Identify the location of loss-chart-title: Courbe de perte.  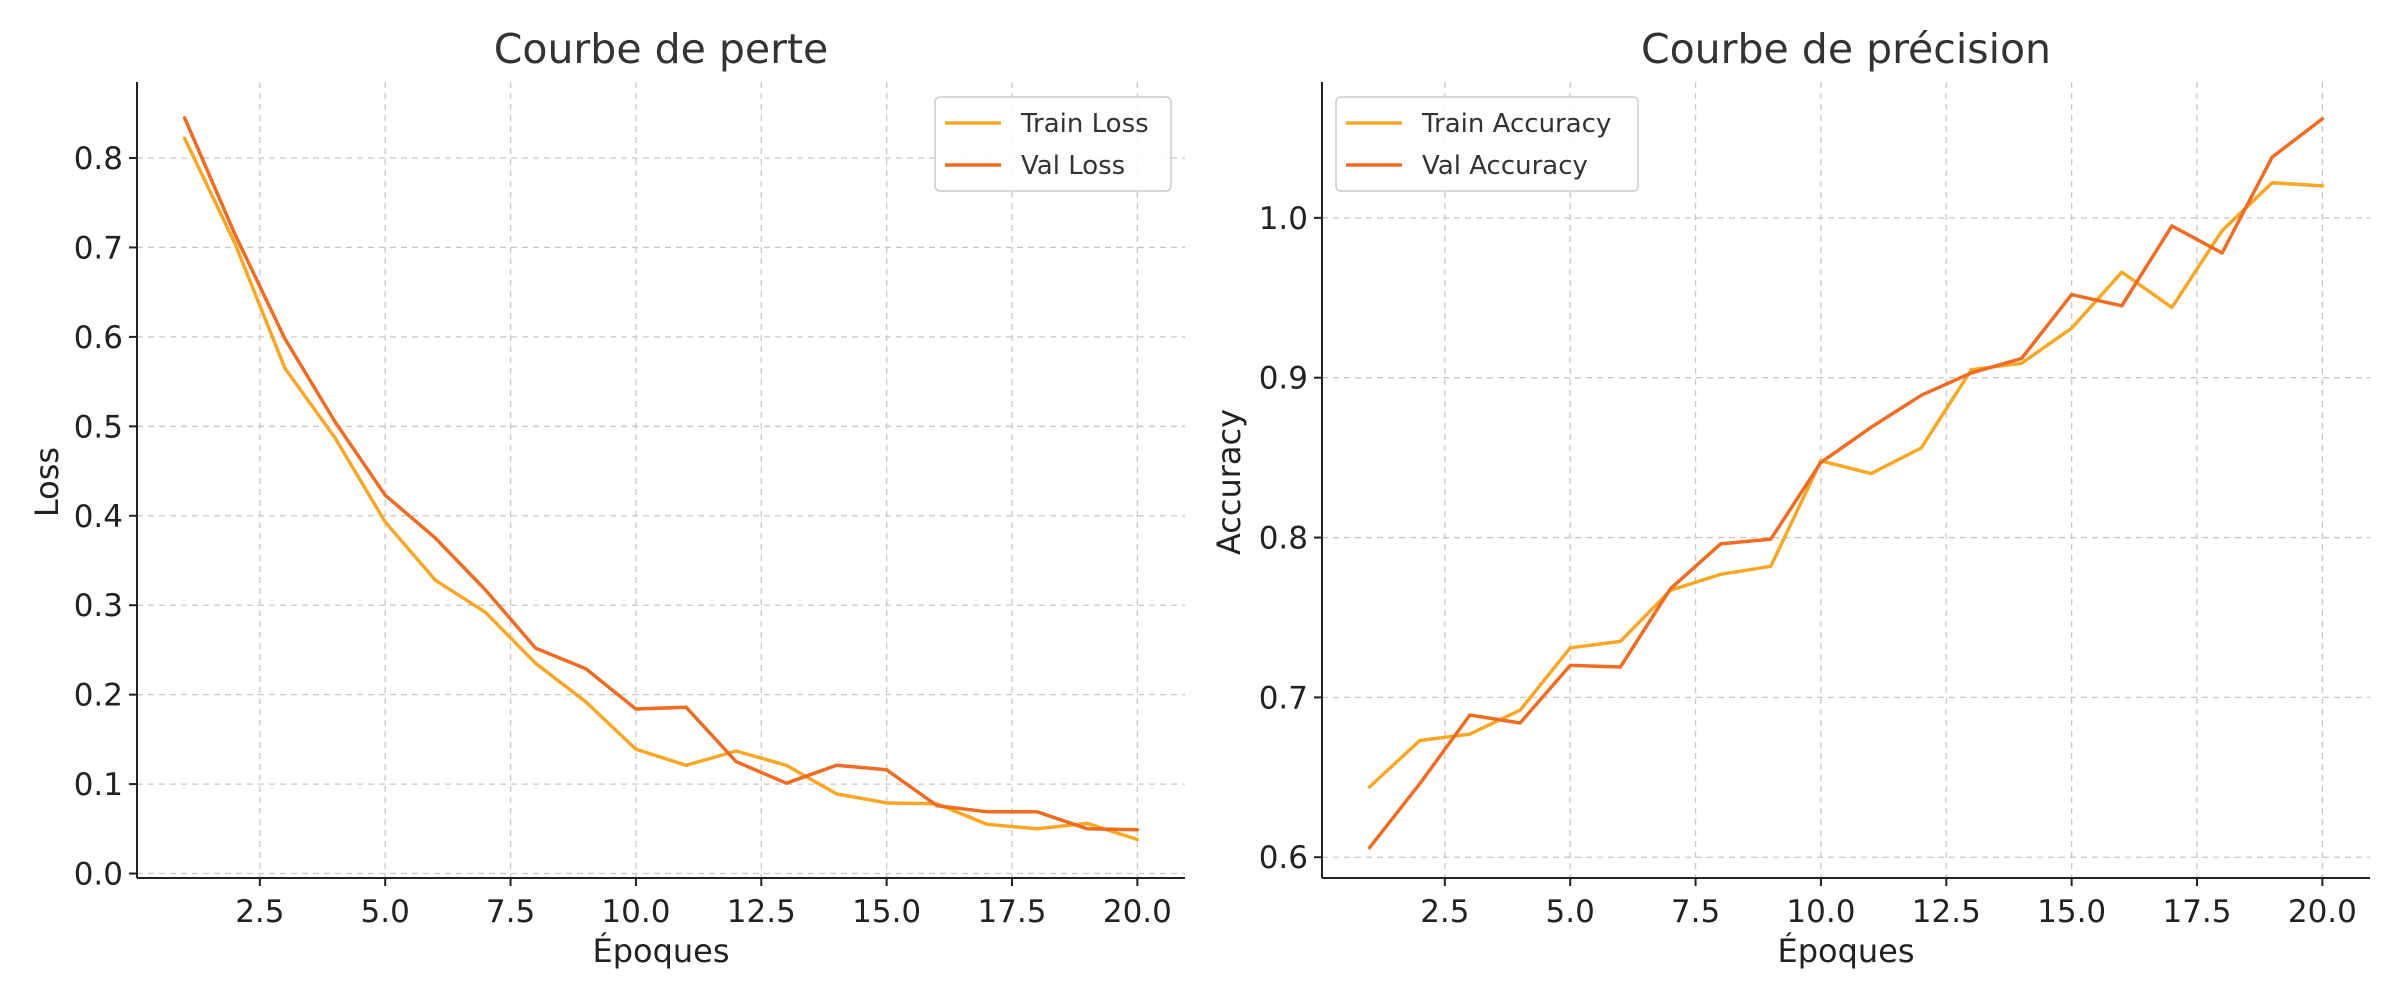
(661, 49).